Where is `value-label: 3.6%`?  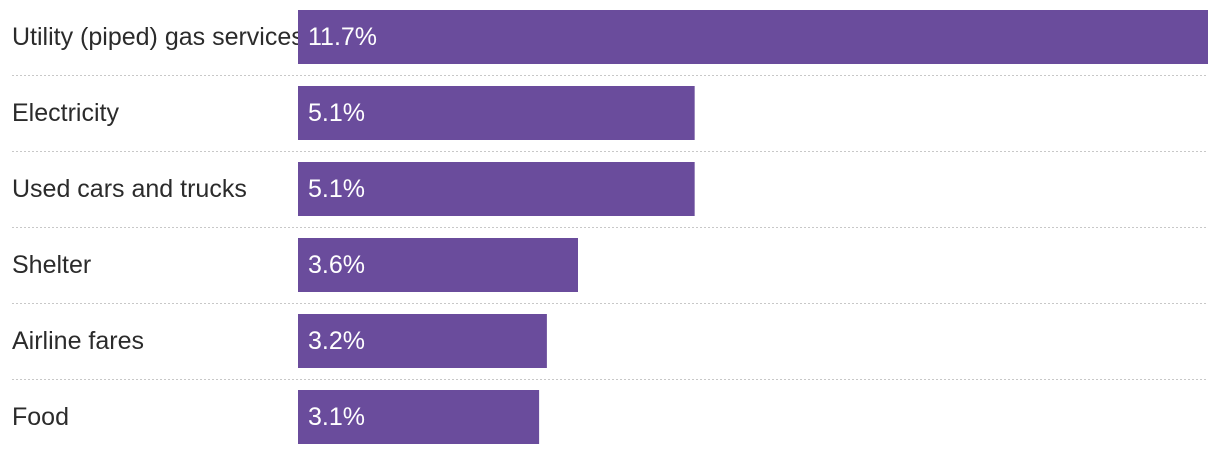
value-label: 3.6% is located at coordinates (336, 265).